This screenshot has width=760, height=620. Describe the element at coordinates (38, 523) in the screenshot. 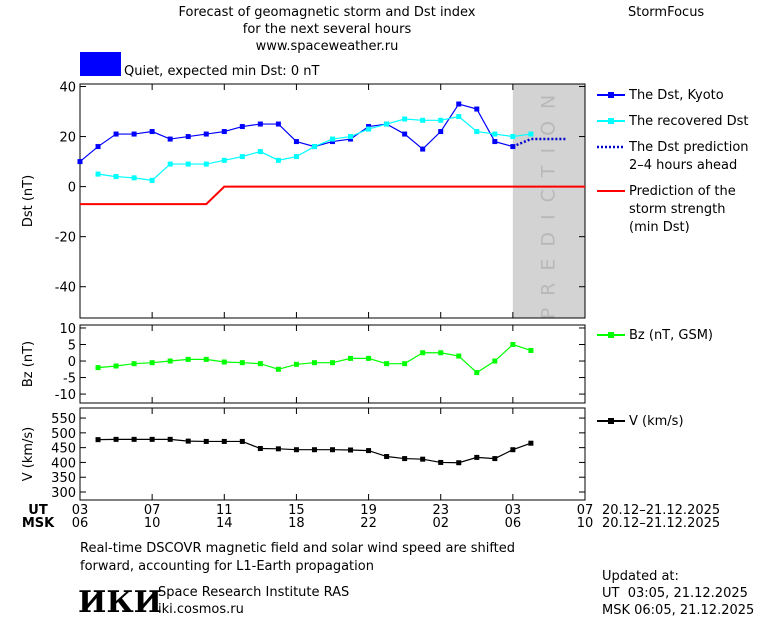

I see `msk-label: MSK` at that location.